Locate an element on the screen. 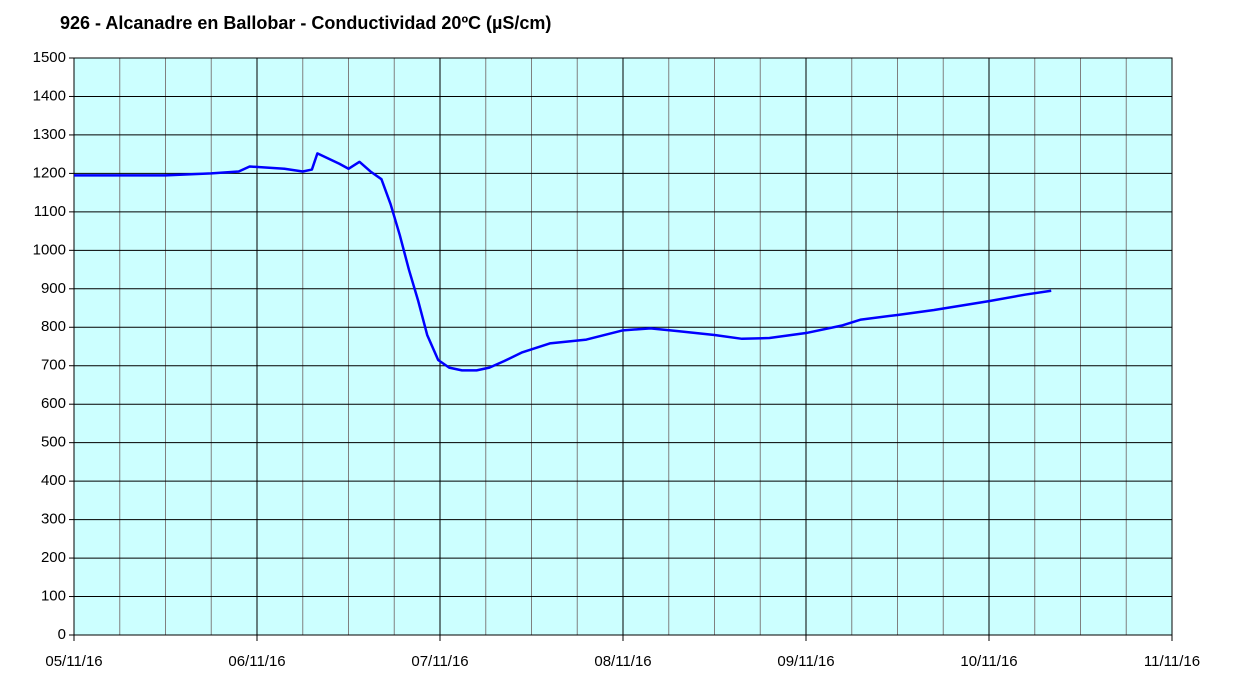  x-tick-label: 05/11/16 is located at coordinates (73, 661).